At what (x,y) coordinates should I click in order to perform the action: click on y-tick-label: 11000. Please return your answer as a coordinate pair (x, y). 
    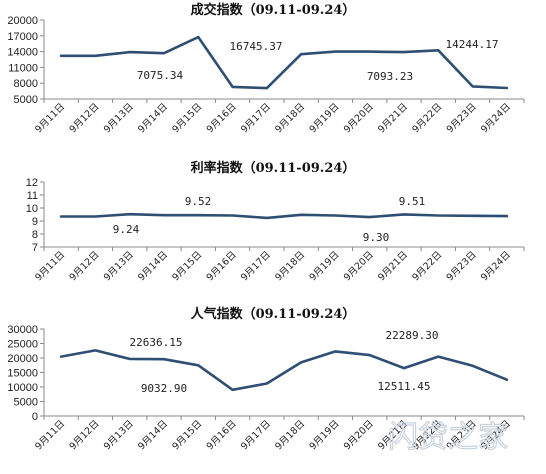
    Looking at the image, I should click on (23, 68).